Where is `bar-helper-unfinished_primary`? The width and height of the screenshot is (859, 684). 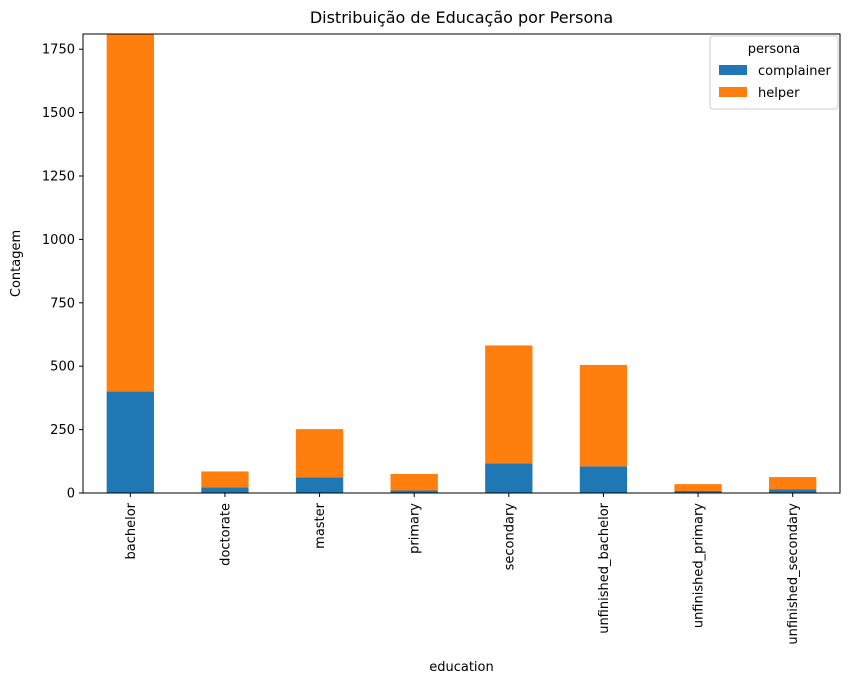 bar-helper-unfinished_primary is located at coordinates (698, 487).